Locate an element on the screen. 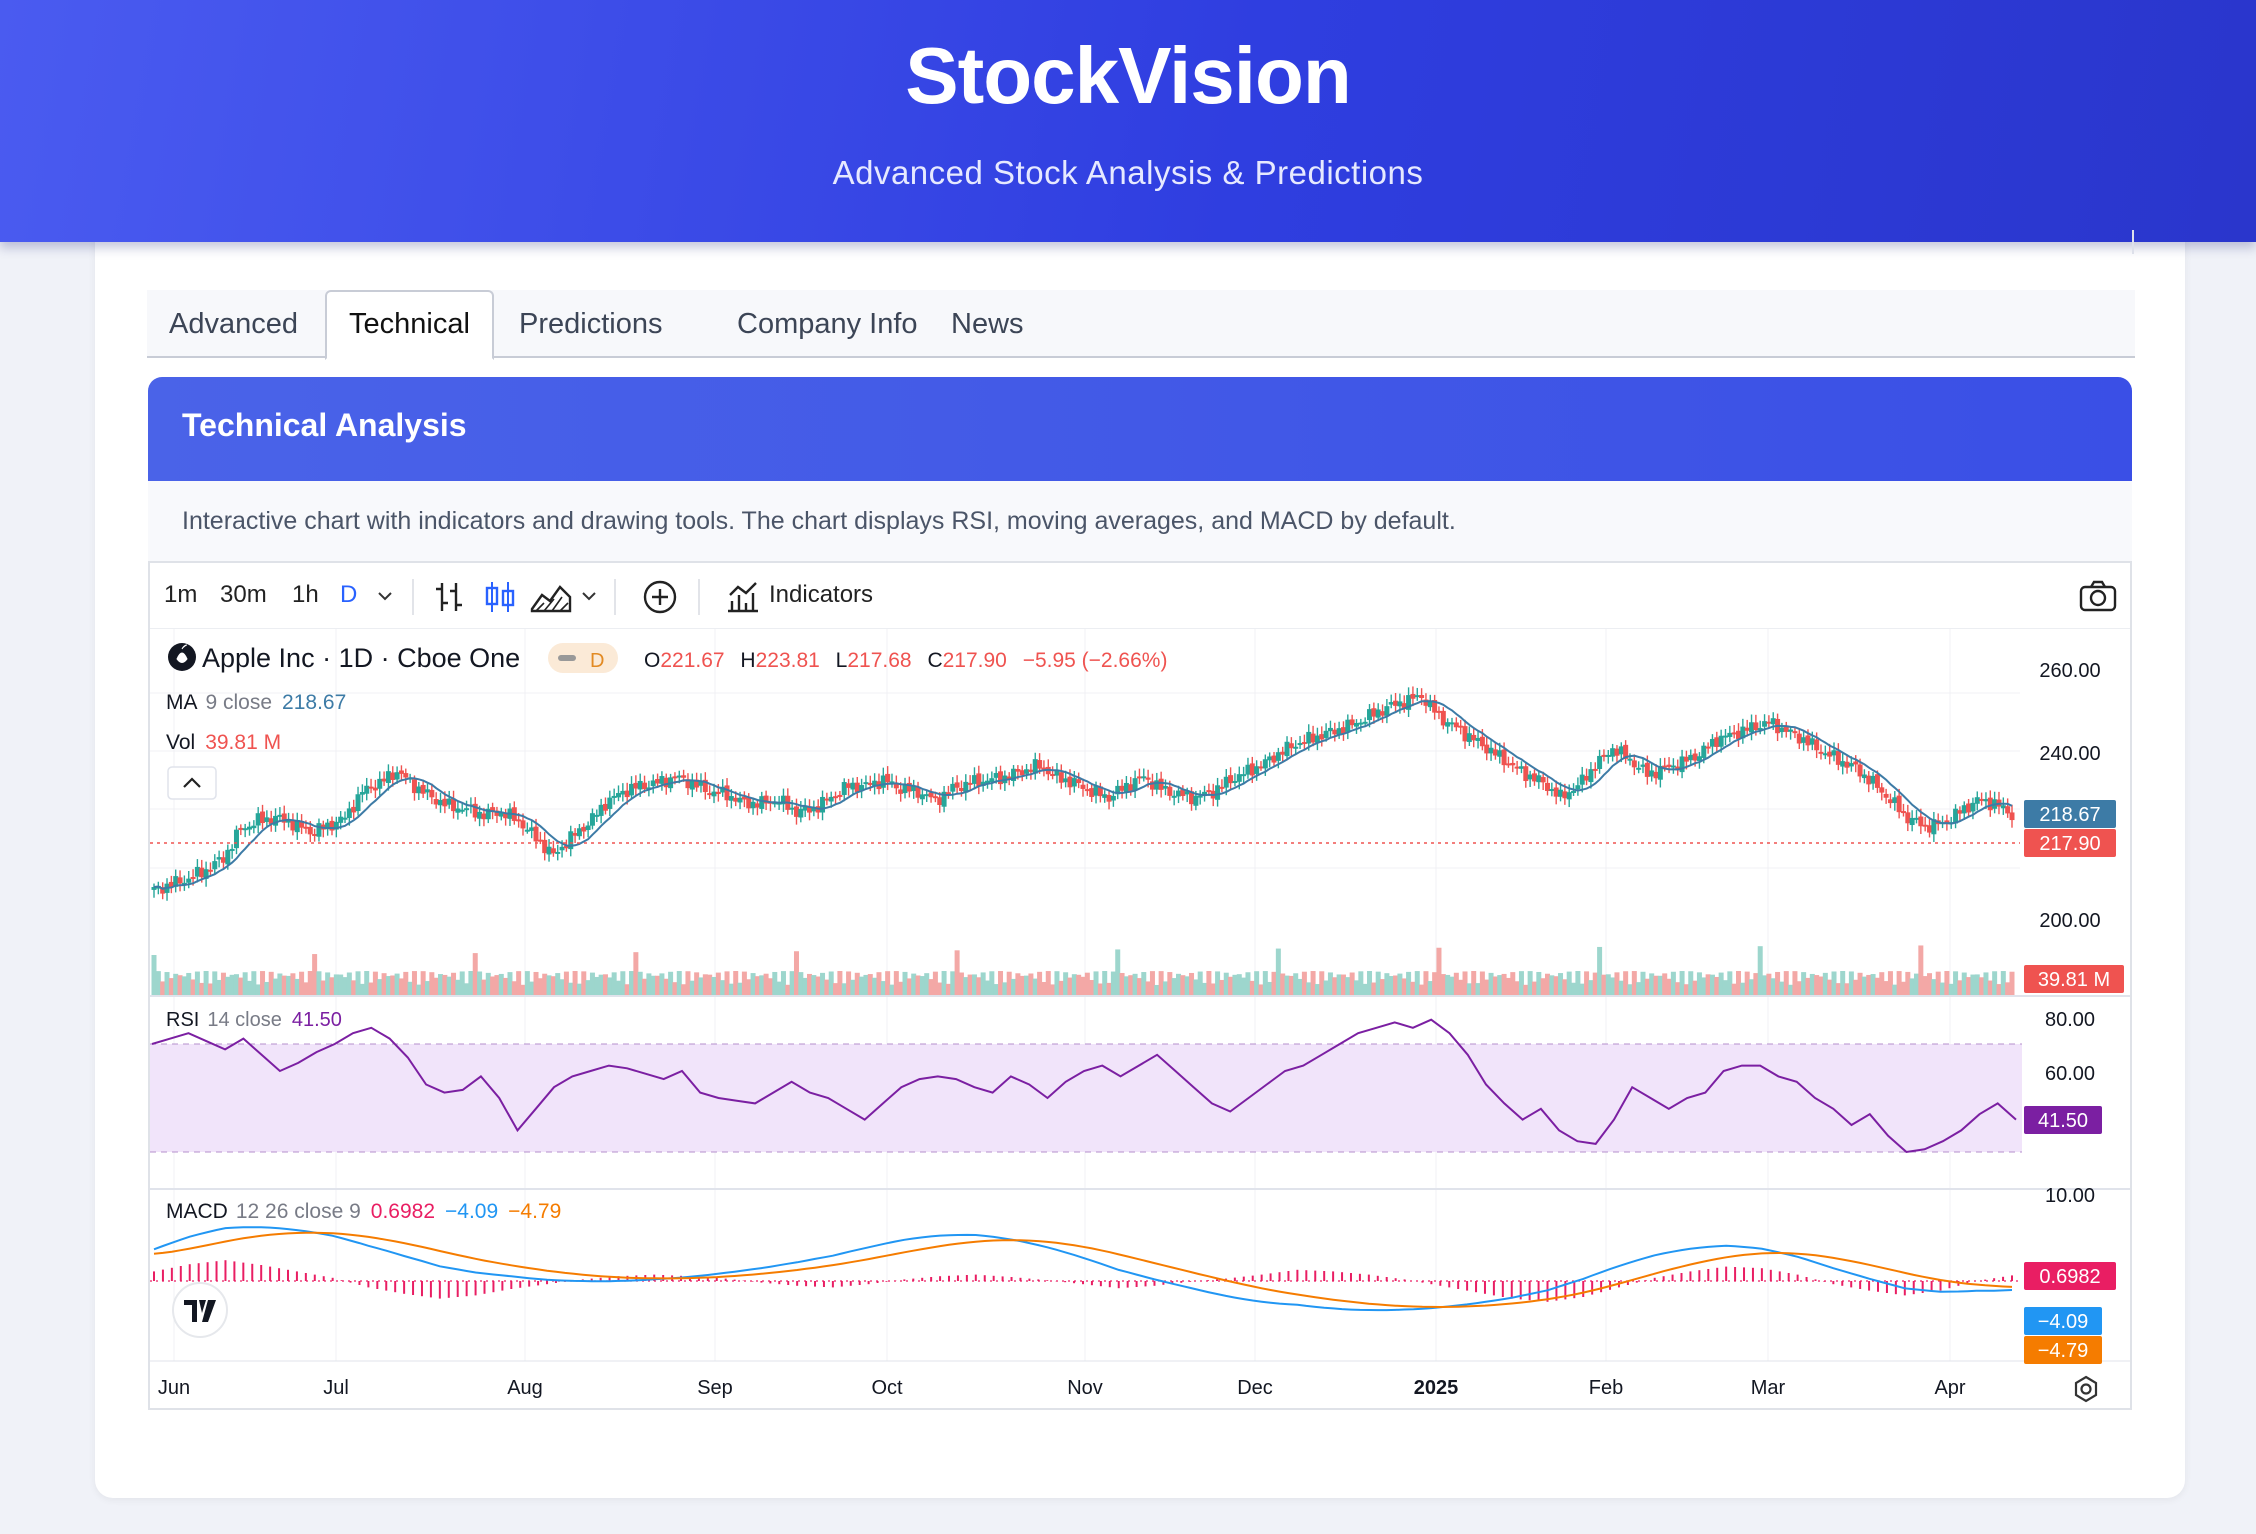 This screenshot has width=2256, height=1534. indicators-icon is located at coordinates (742, 597).